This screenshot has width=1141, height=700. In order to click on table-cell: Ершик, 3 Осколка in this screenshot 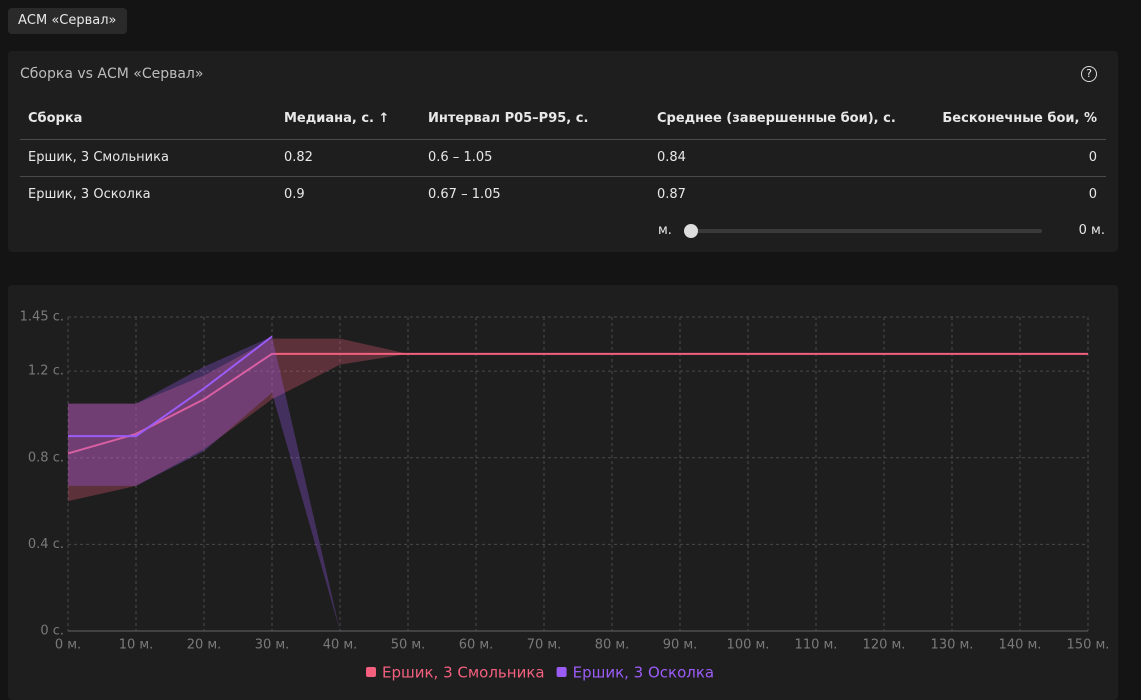, I will do `click(89, 194)`.